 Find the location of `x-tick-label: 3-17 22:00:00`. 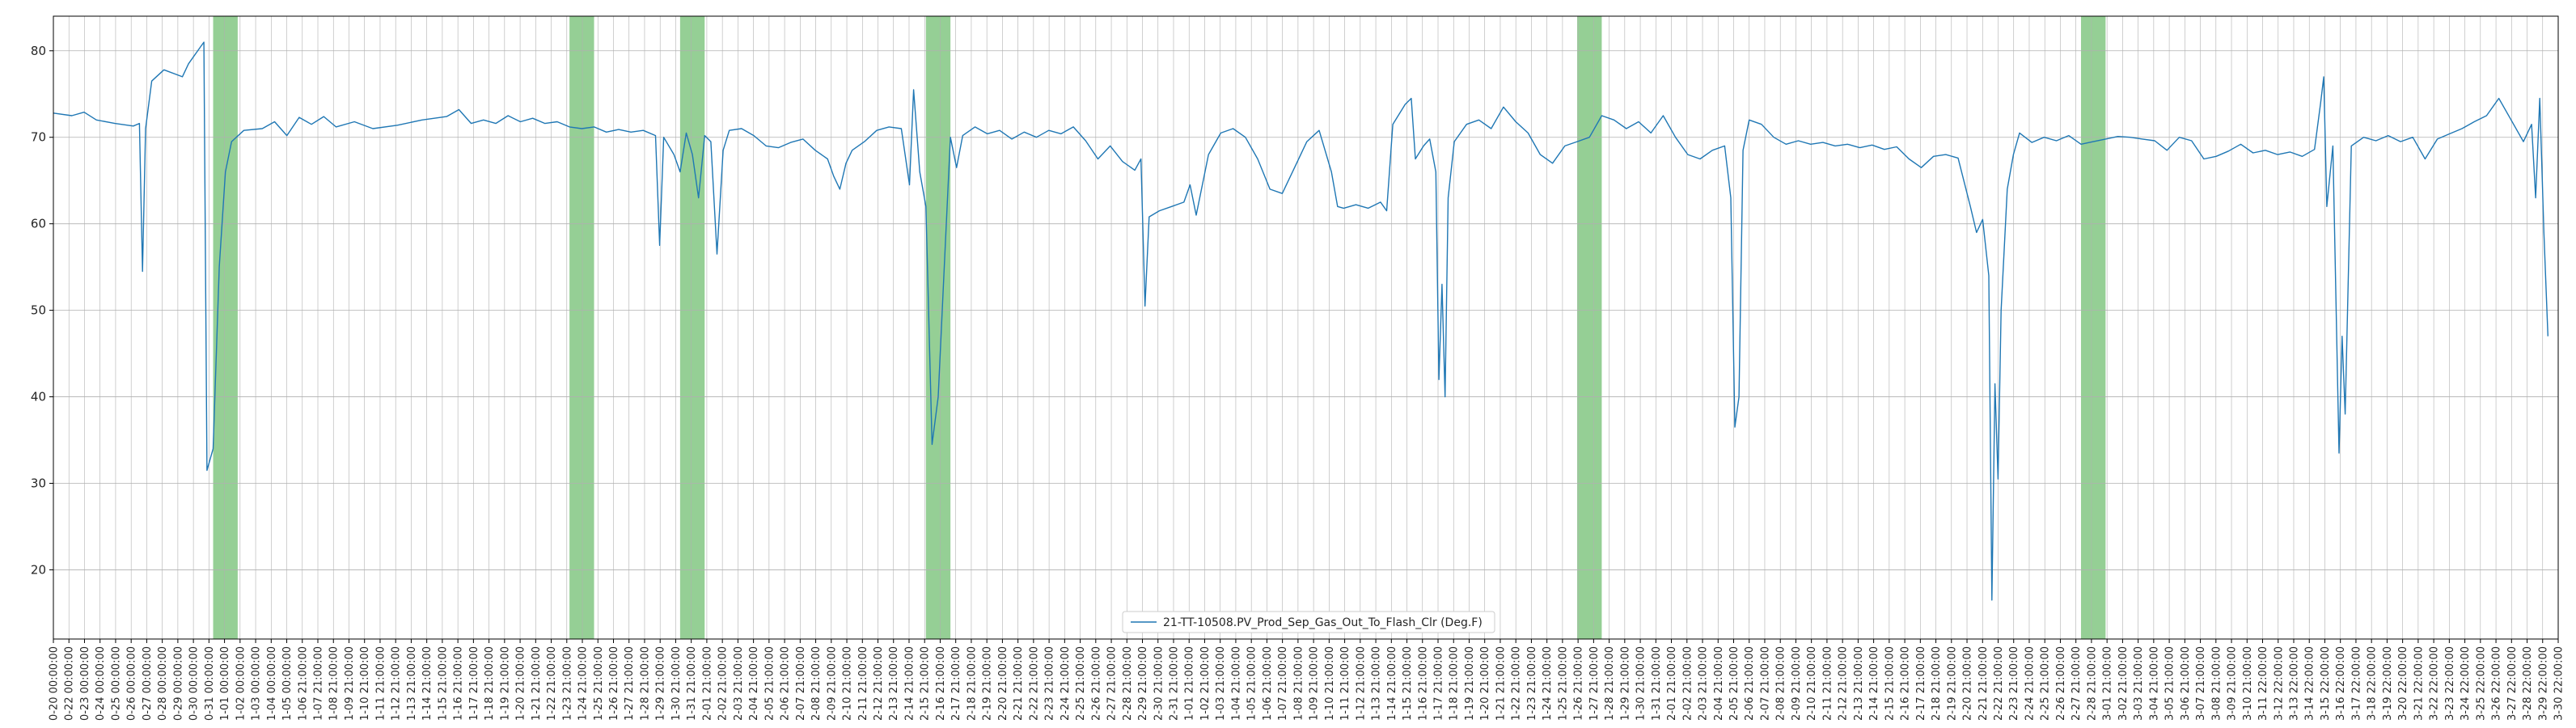

x-tick-label: 3-17 22:00:00 is located at coordinates (2356, 684).